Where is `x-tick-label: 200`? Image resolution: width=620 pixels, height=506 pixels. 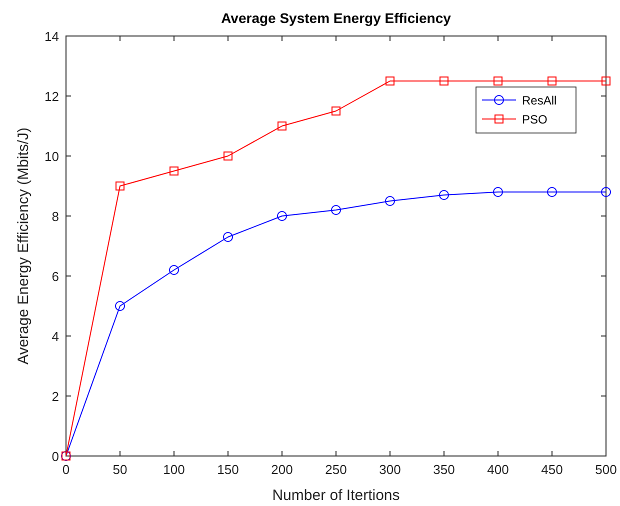
x-tick-label: 200 is located at coordinates (282, 469).